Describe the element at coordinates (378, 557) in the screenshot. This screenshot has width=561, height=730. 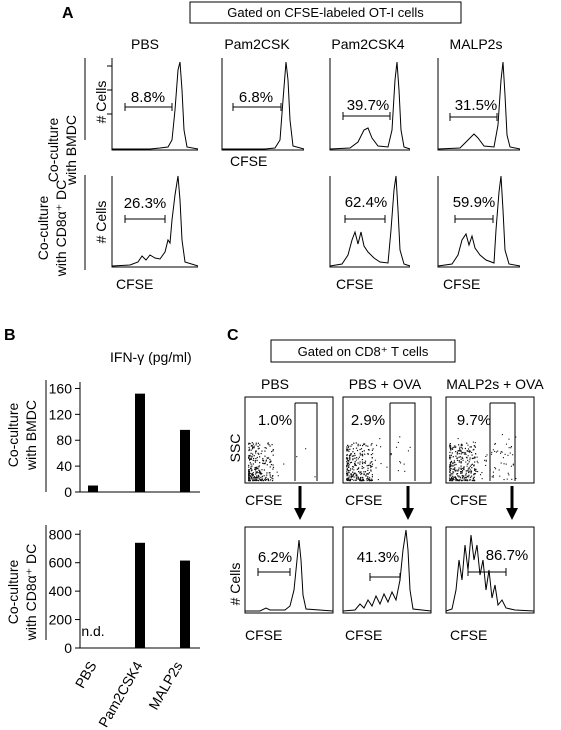
I see `c-hist-pct-pbs-ova: 41.3%` at that location.